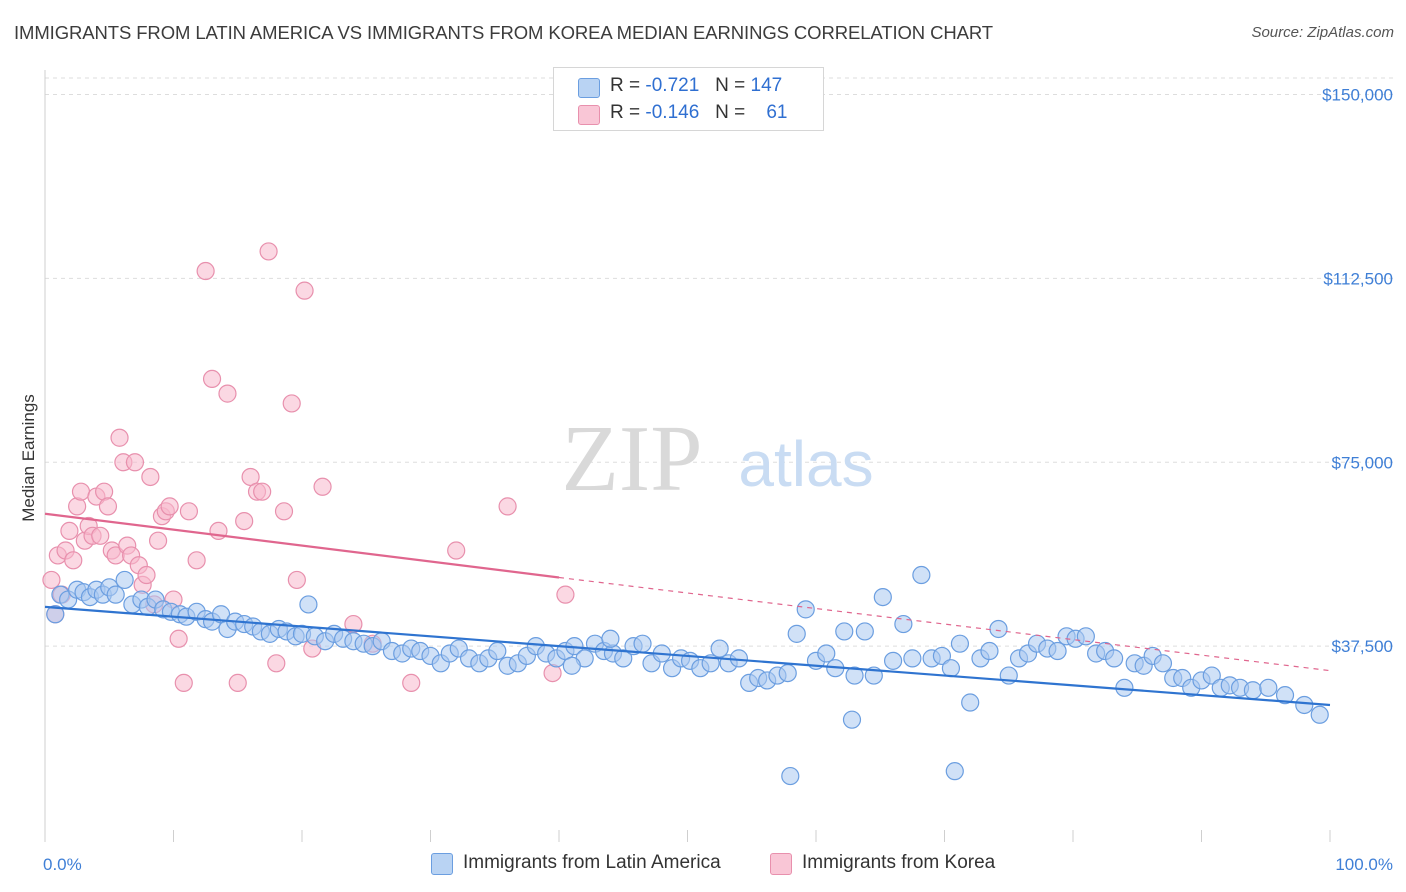 Image resolution: width=1406 pixels, height=892 pixels. I want to click on watermark-zip: ZIP, so click(632, 459).